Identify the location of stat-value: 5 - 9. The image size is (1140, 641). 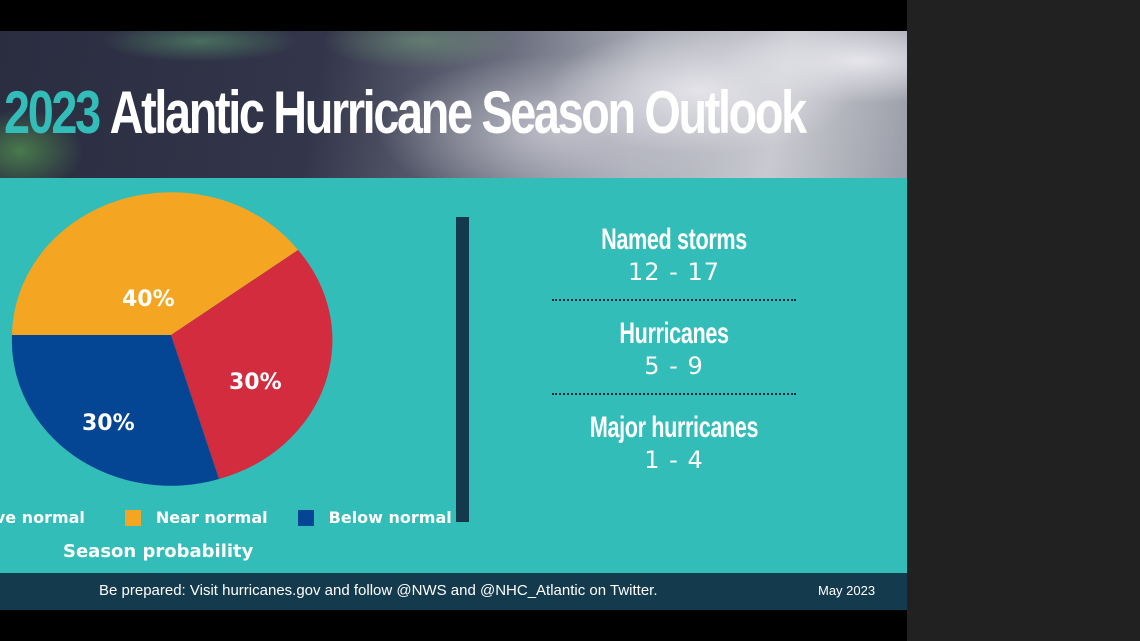
(674, 366).